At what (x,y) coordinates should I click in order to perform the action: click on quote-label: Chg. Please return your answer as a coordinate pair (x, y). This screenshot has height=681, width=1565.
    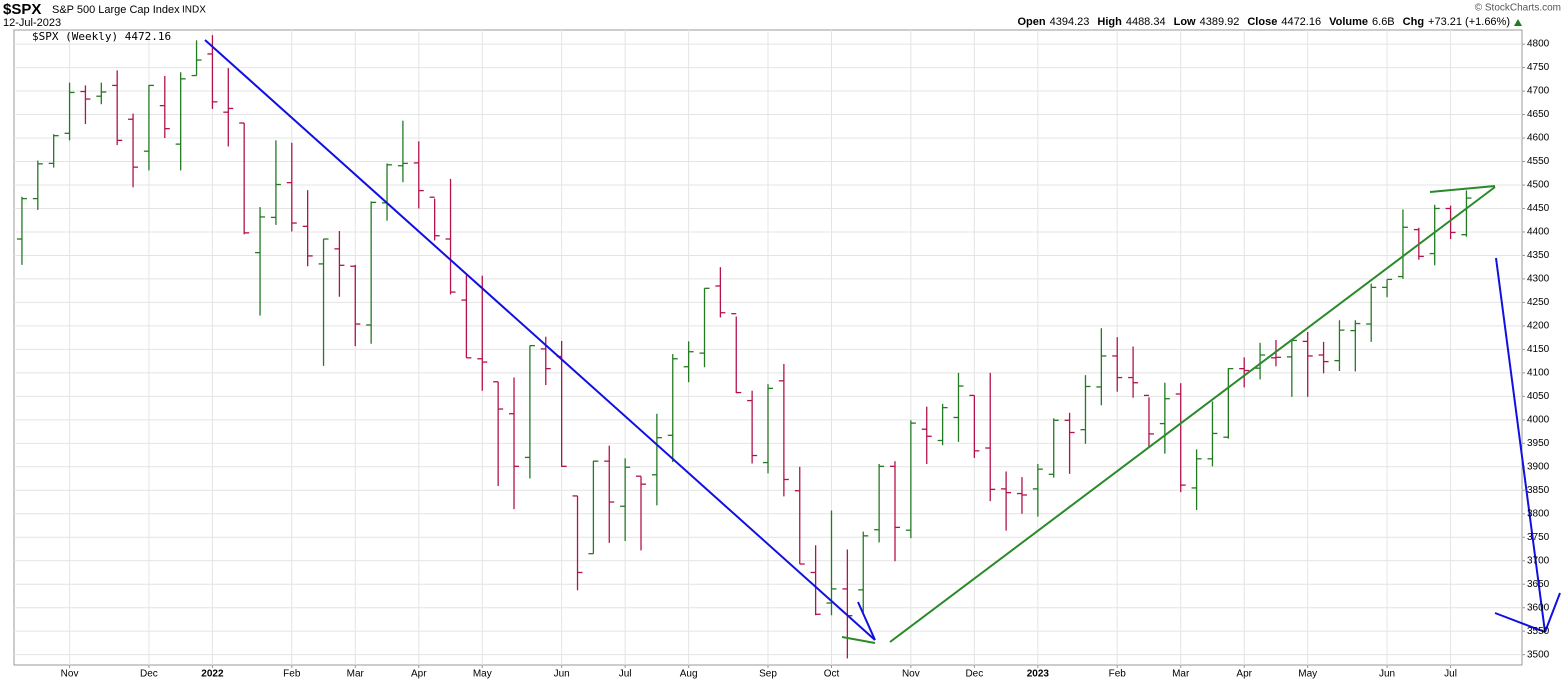
    Looking at the image, I should click on (1413, 22).